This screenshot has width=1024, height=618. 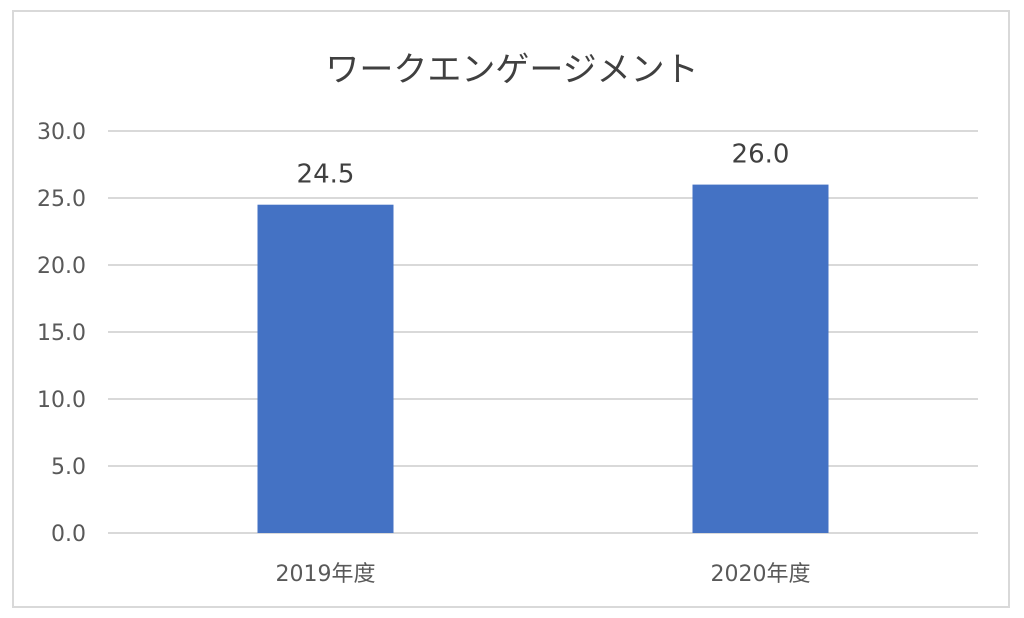 What do you see at coordinates (326, 574) in the screenshot?
I see `x-tick-label: 2019年度` at bounding box center [326, 574].